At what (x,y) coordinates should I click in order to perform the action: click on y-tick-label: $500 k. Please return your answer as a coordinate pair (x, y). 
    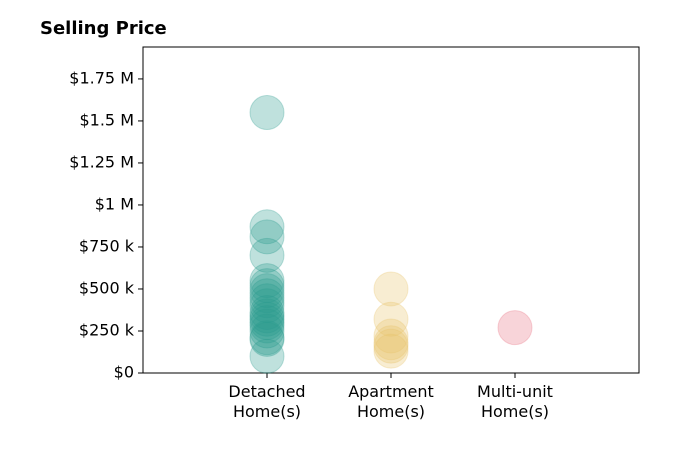
    Looking at the image, I should click on (107, 287).